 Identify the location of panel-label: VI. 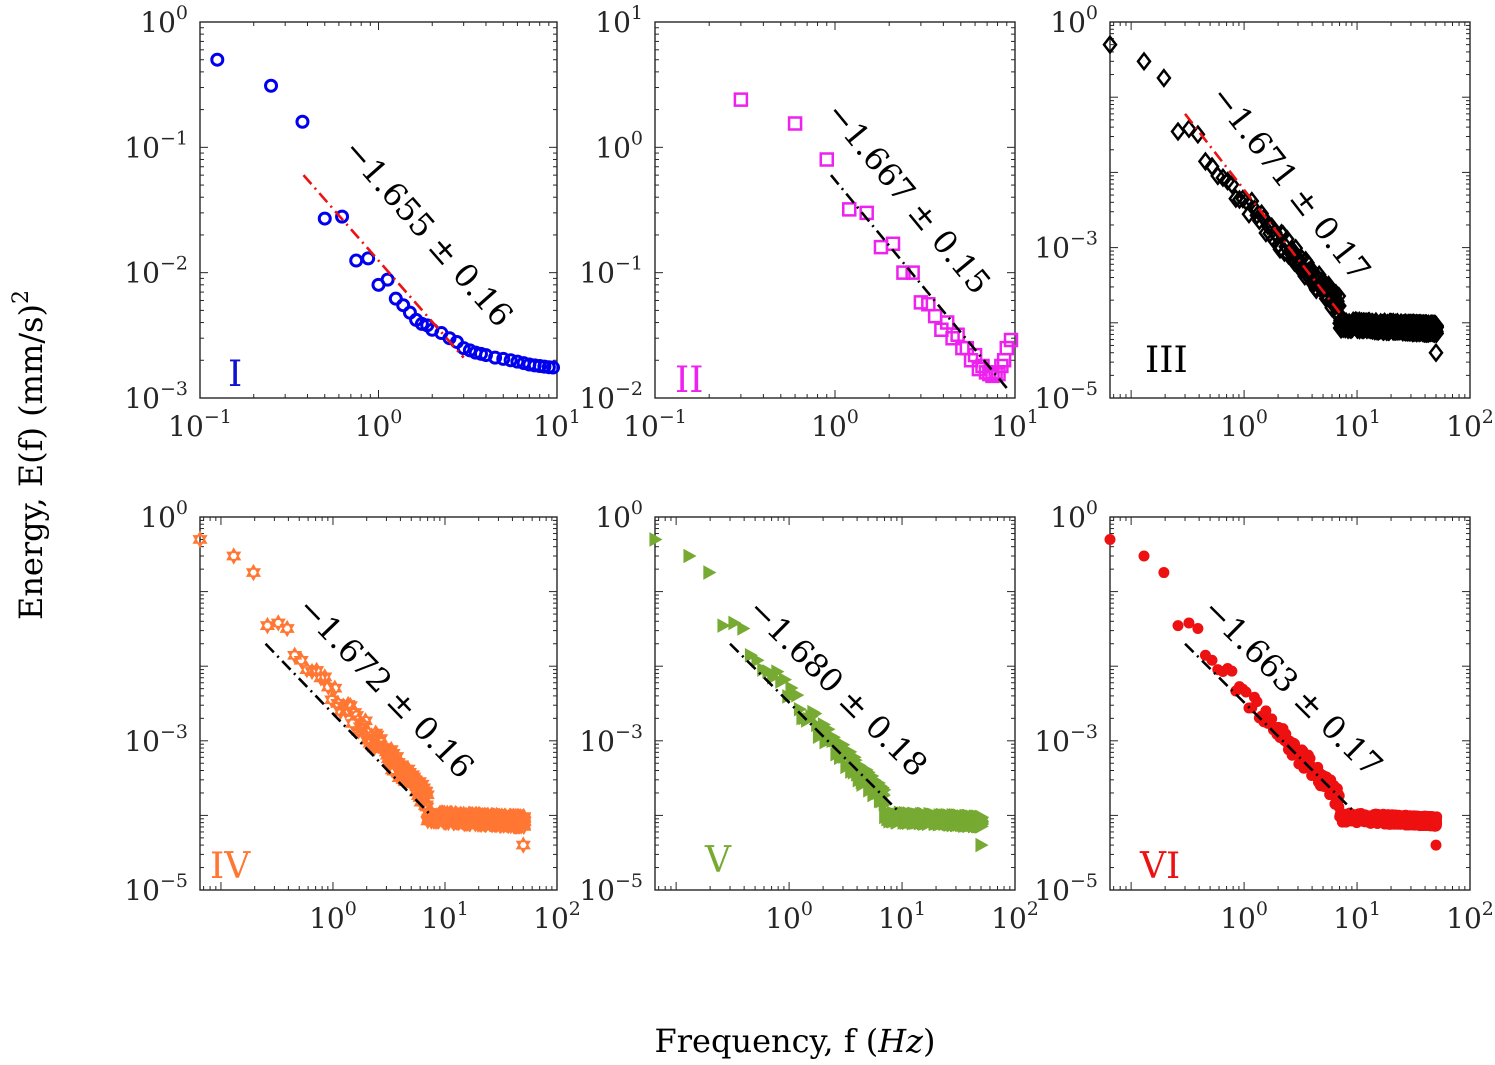
(1159, 866).